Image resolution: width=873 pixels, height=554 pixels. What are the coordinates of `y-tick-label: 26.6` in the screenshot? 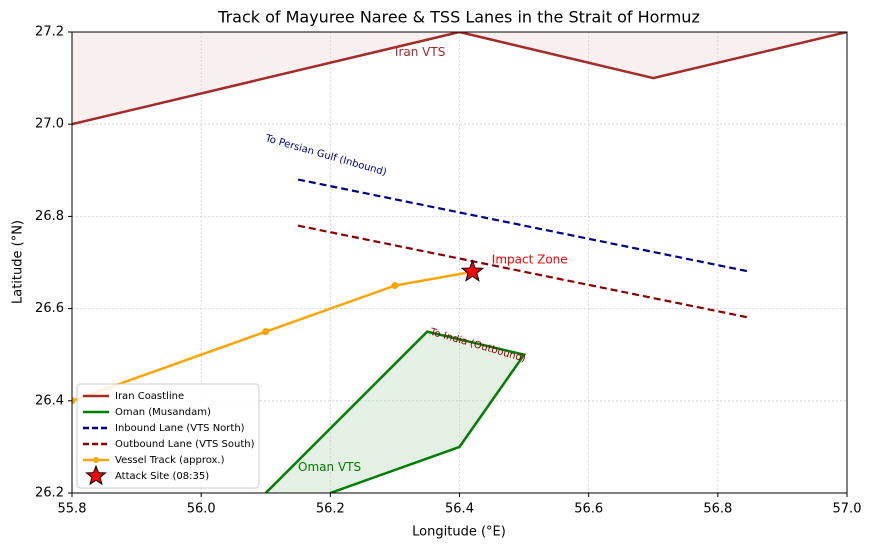 It's located at (49, 308).